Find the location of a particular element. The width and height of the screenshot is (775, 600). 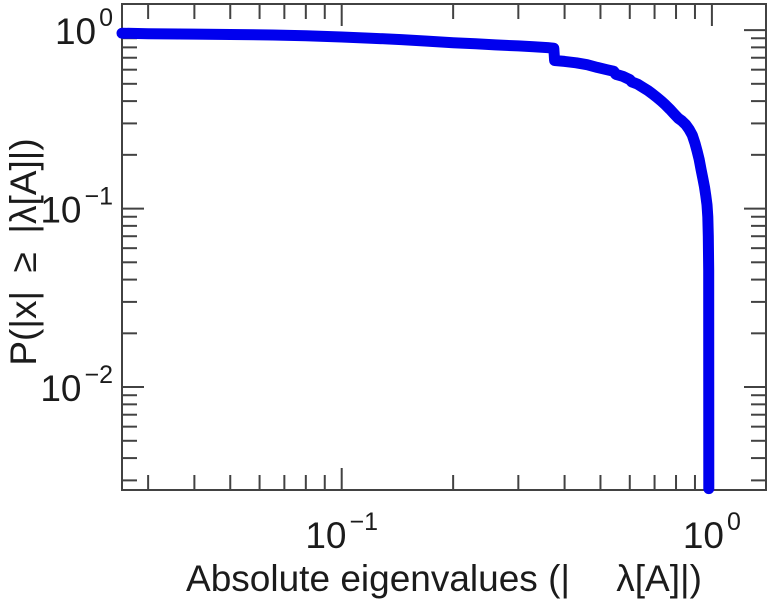

y-tick-label: 10 −2 is located at coordinates (76, 385).